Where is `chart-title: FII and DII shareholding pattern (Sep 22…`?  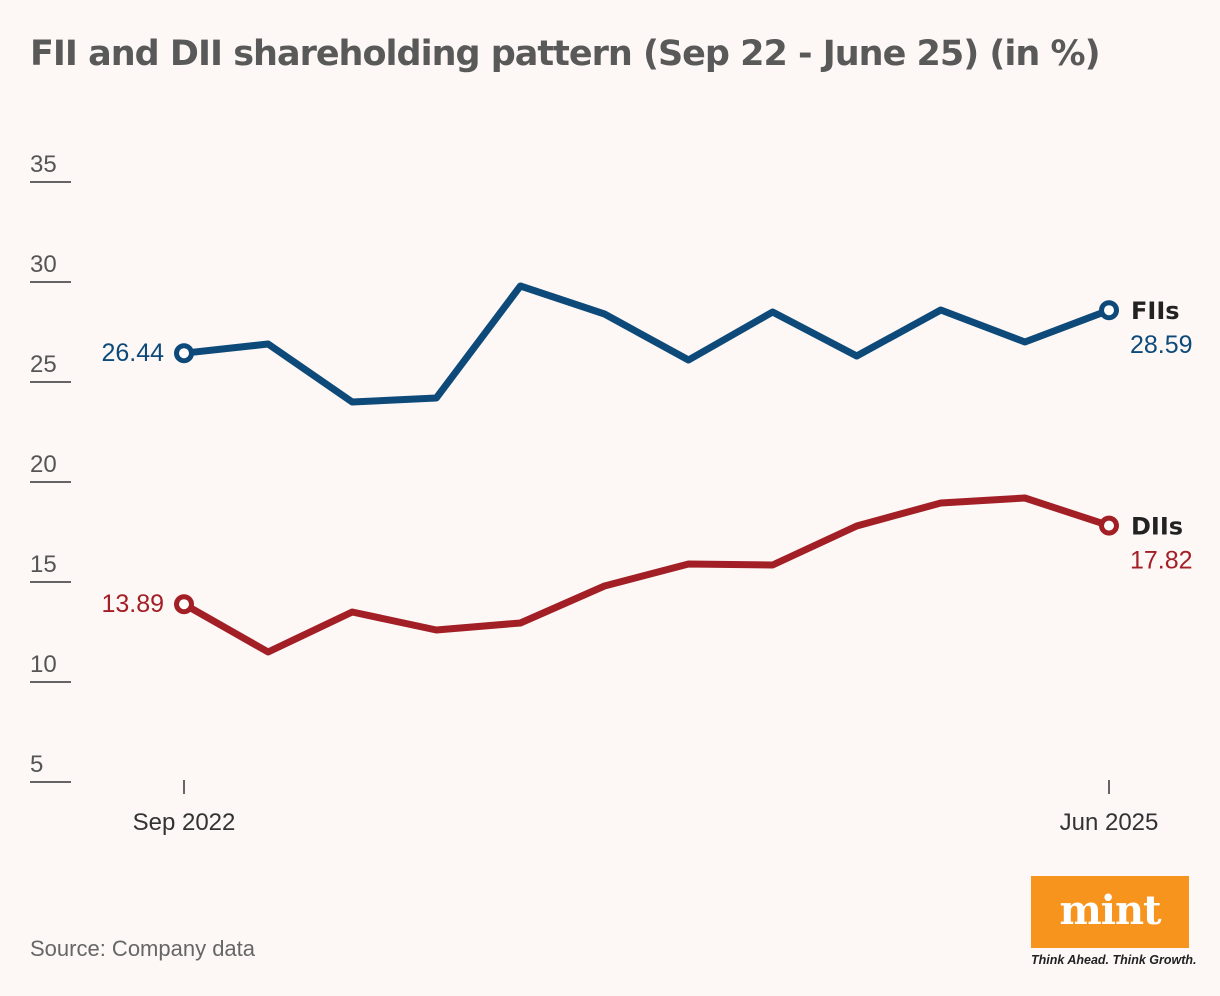 chart-title: FII and DII shareholding pattern (Sep 22… is located at coordinates (565, 54).